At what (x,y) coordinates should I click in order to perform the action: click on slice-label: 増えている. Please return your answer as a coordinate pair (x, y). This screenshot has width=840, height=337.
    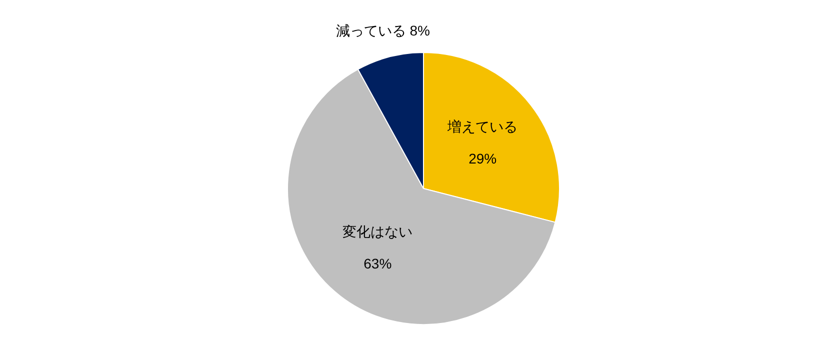
    Looking at the image, I should click on (482, 126).